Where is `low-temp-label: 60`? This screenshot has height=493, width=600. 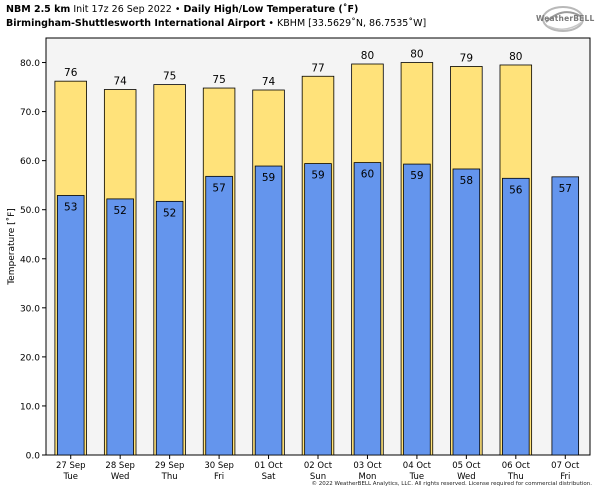 low-temp-label: 60 is located at coordinates (367, 175).